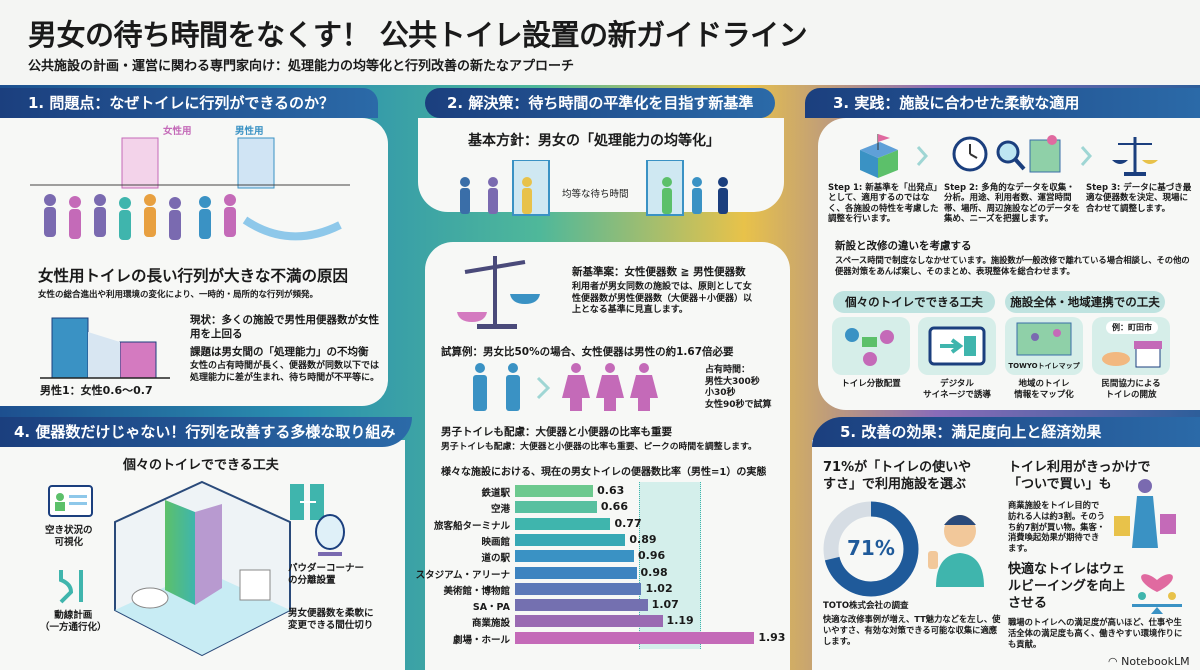  Describe the element at coordinates (556, 432) in the screenshot. I see `male-heading: 男子トイレも配慮：大便器と小便器の比率も重要` at that location.